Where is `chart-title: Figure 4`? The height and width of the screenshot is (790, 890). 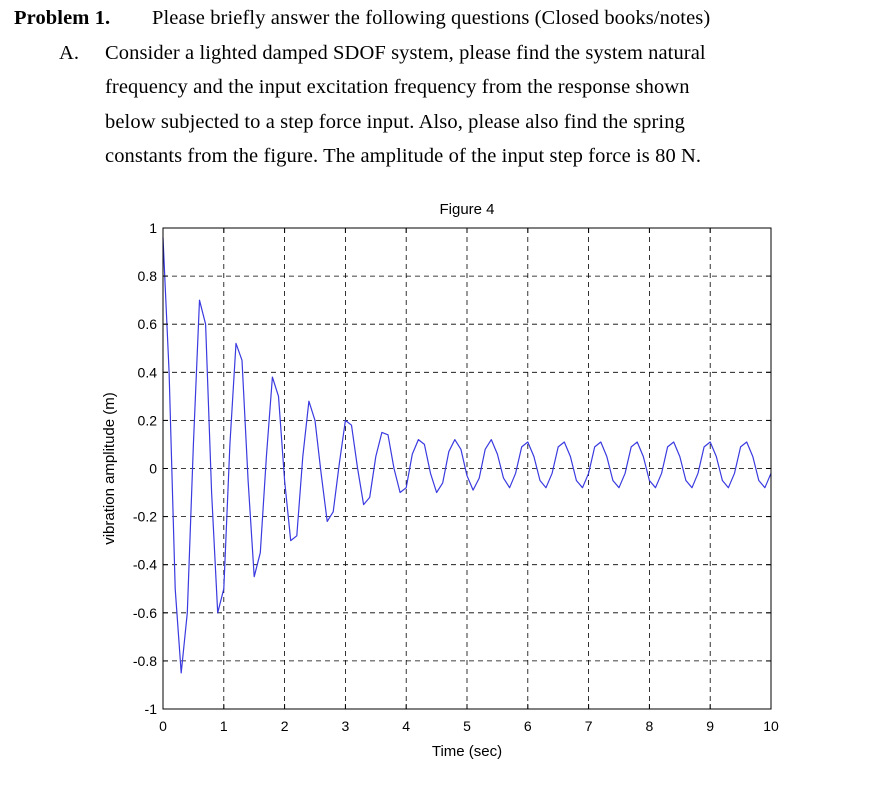
chart-title: Figure 4 is located at coordinates (466, 209).